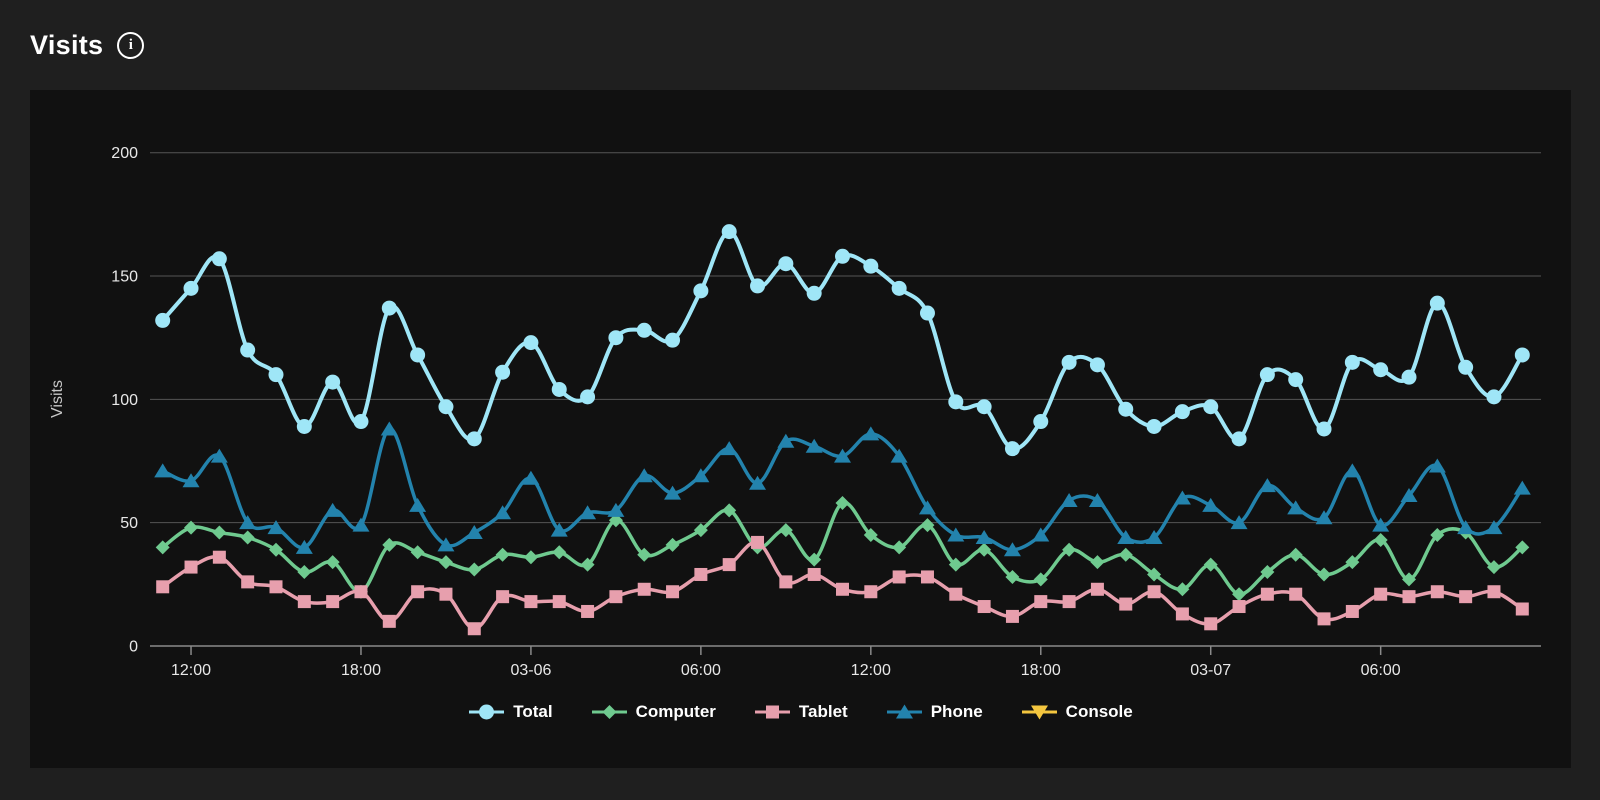 Image resolution: width=1600 pixels, height=800 pixels. I want to click on series-markers-phone, so click(842, 489).